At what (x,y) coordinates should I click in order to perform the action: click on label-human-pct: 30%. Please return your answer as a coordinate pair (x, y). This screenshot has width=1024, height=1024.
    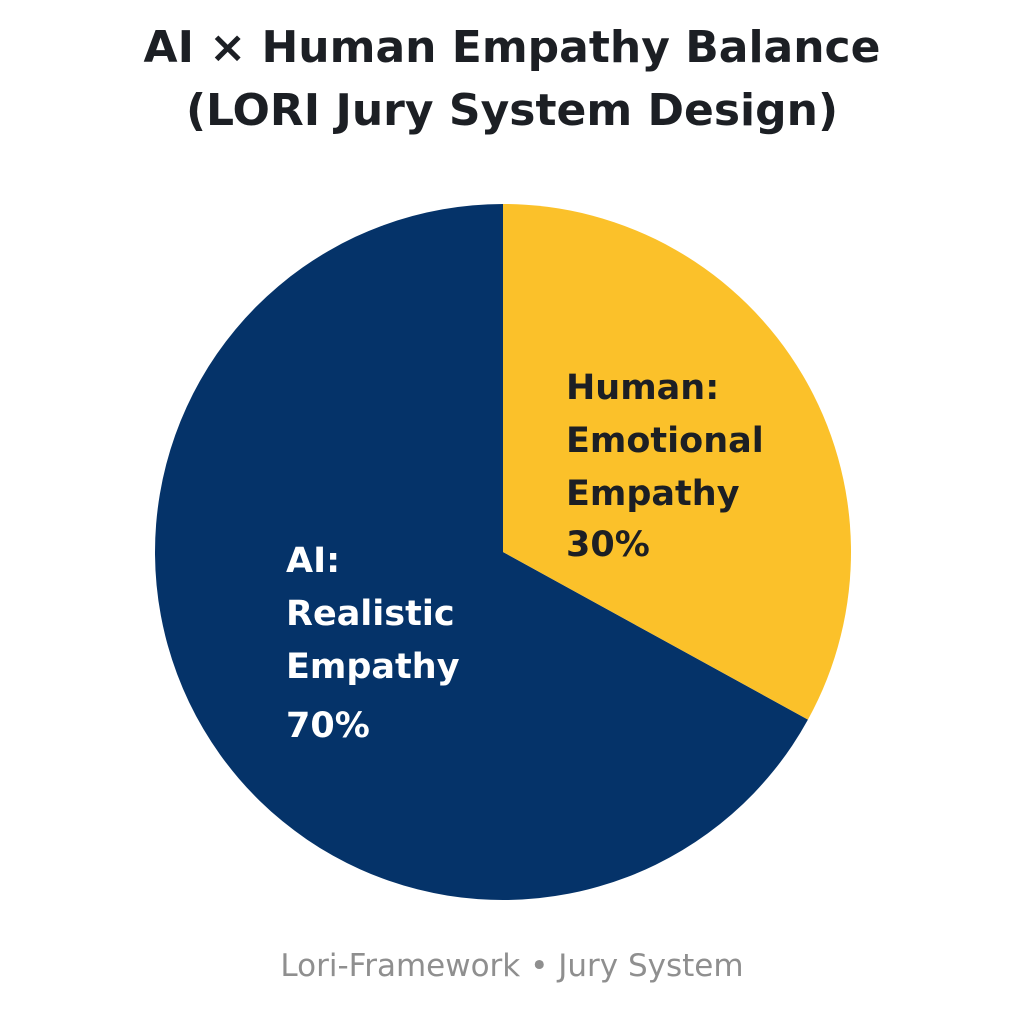
    Looking at the image, I should click on (608, 545).